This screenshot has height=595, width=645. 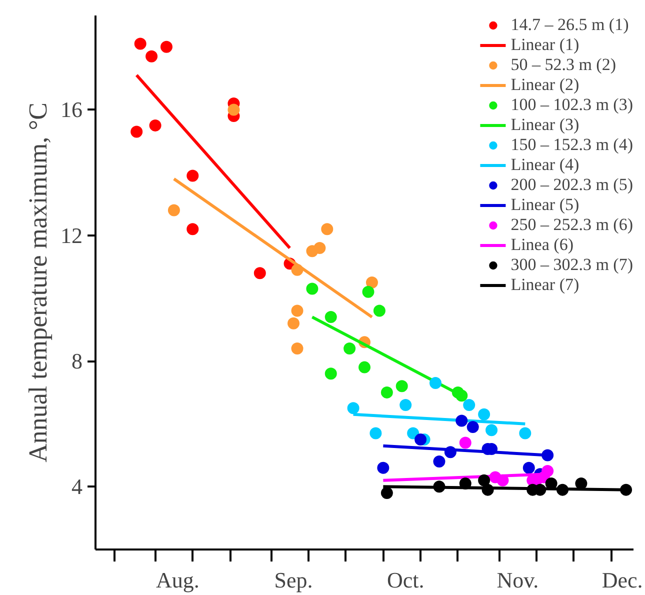 I want to click on y-tick-label: 12, so click(x=71, y=235).